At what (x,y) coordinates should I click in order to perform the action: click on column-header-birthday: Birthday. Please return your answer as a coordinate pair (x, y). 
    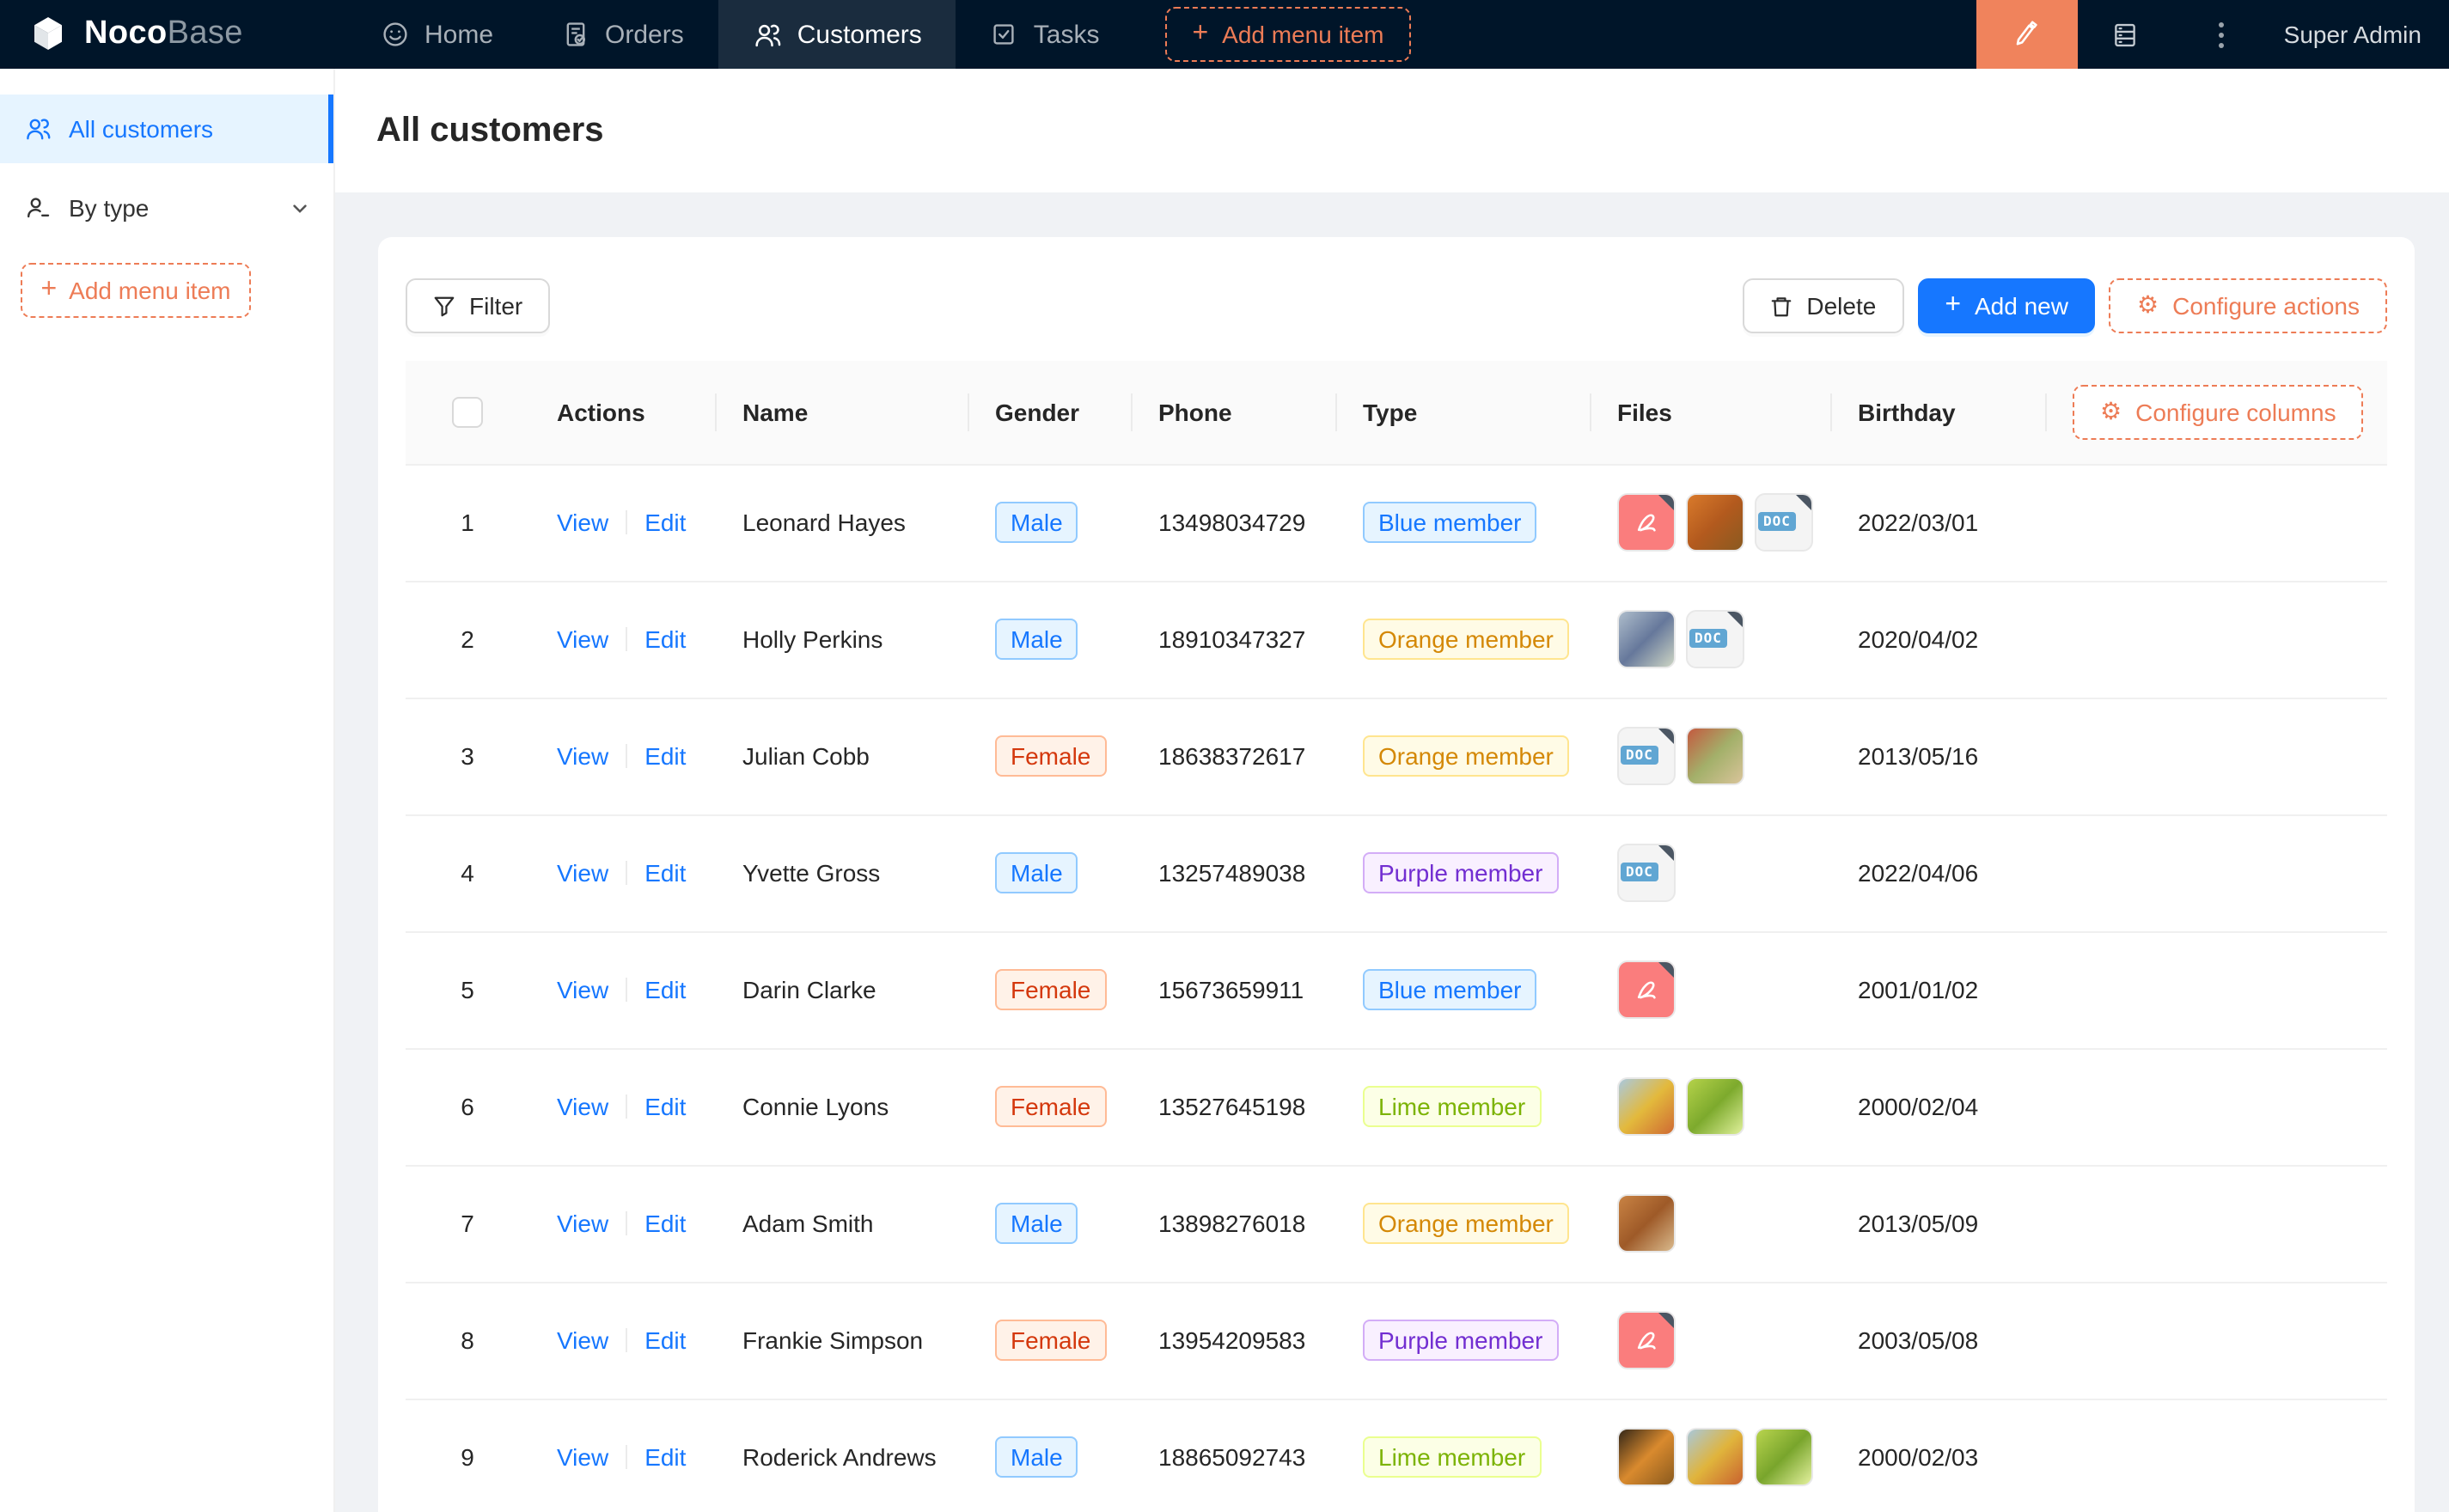
    Looking at the image, I should click on (1937, 413).